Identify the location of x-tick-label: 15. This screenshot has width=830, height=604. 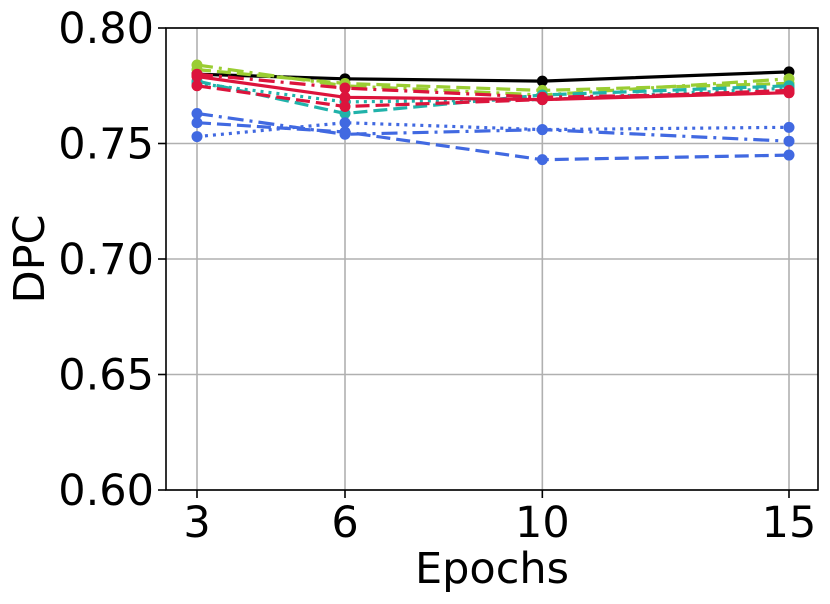
(789, 523).